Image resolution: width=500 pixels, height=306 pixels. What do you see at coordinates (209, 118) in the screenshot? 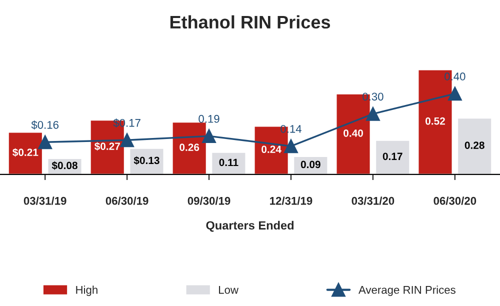
I see `data-label: 0.19` at bounding box center [209, 118].